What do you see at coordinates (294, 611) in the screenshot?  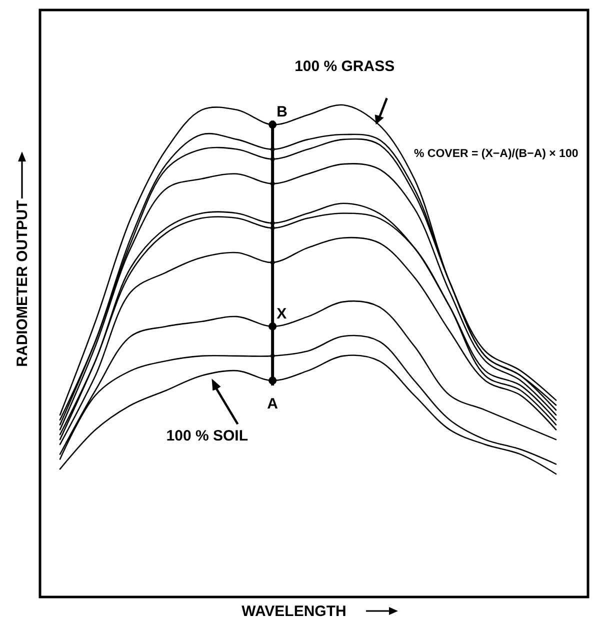 I see `x-axis-title: WAVELENGTH` at bounding box center [294, 611].